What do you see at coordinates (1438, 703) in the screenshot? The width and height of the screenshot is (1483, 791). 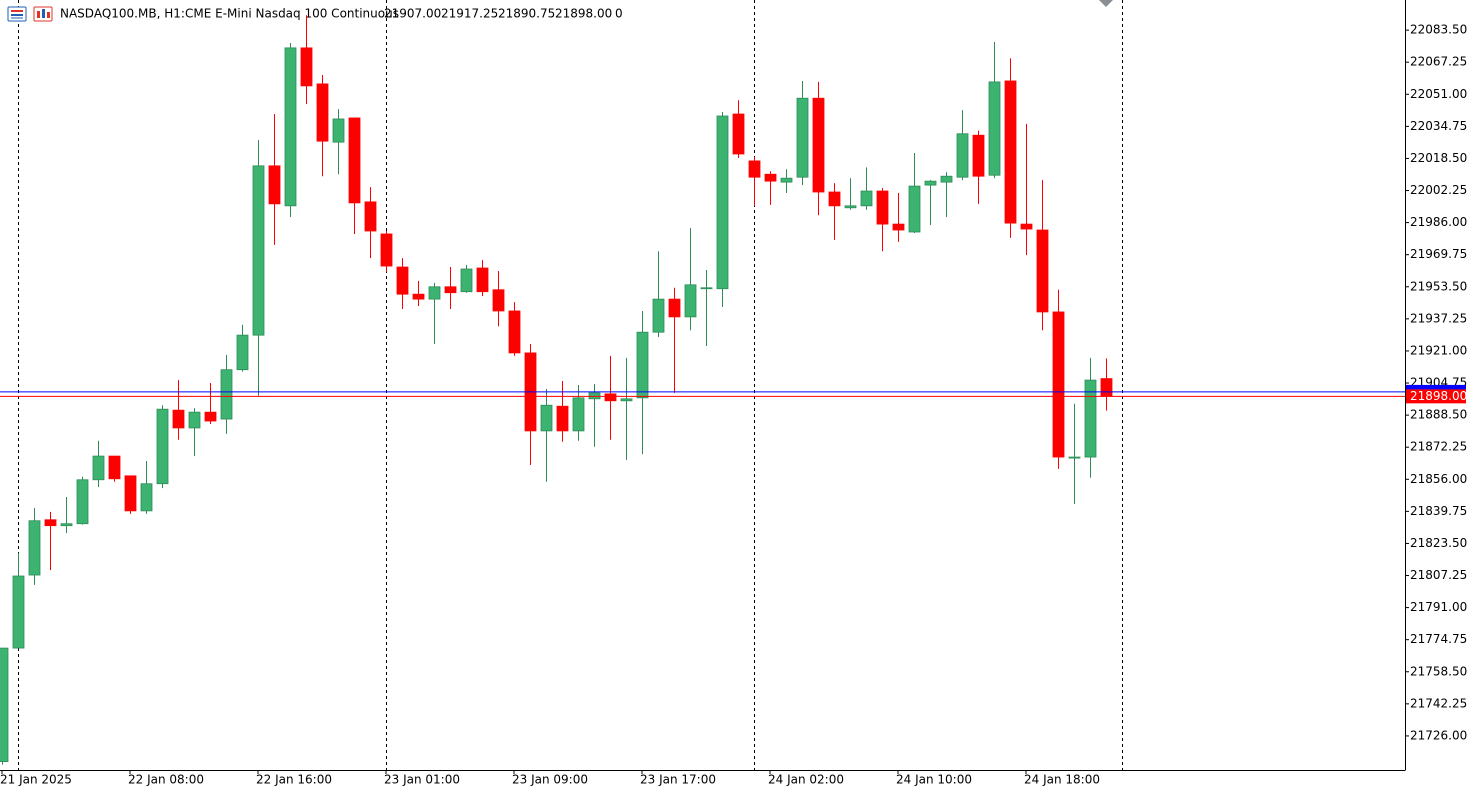 I see `y-tick-label: 21742.25` at bounding box center [1438, 703].